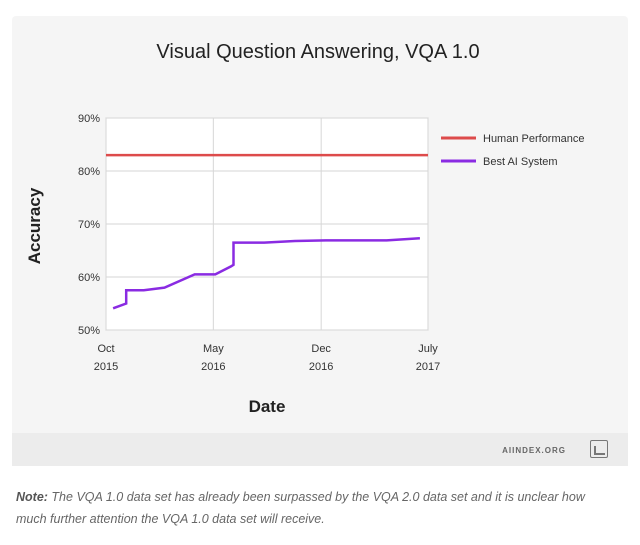 The width and height of the screenshot is (640, 545). I want to click on y-tick-label: 50%, so click(89, 331).